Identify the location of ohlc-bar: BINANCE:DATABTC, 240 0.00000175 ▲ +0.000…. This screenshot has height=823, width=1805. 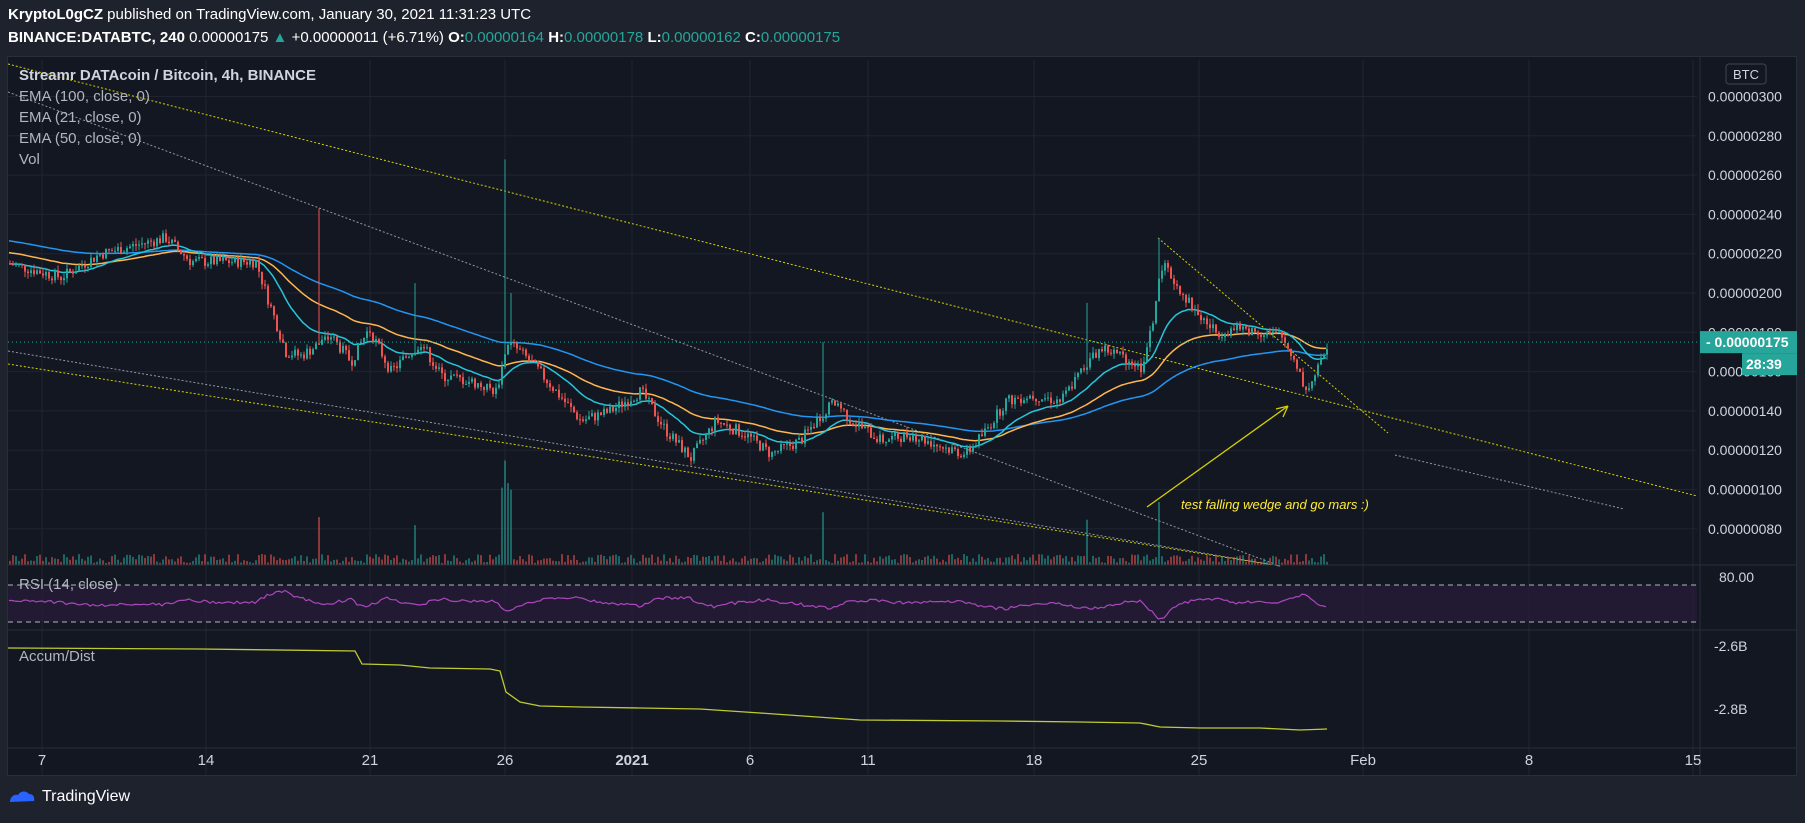
(424, 37).